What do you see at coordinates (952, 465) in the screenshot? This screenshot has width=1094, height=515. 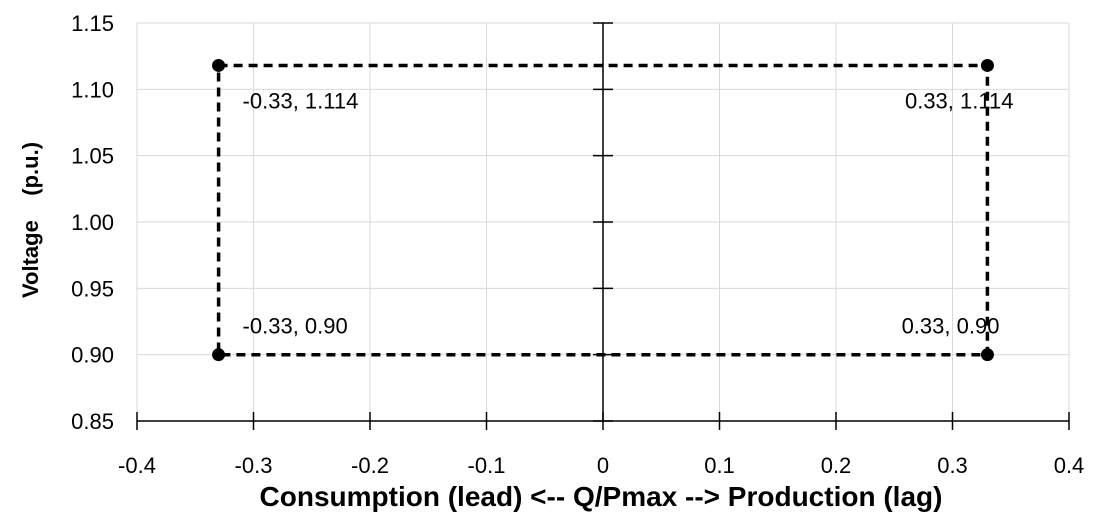 I see `x-tick-label: 0.3` at bounding box center [952, 465].